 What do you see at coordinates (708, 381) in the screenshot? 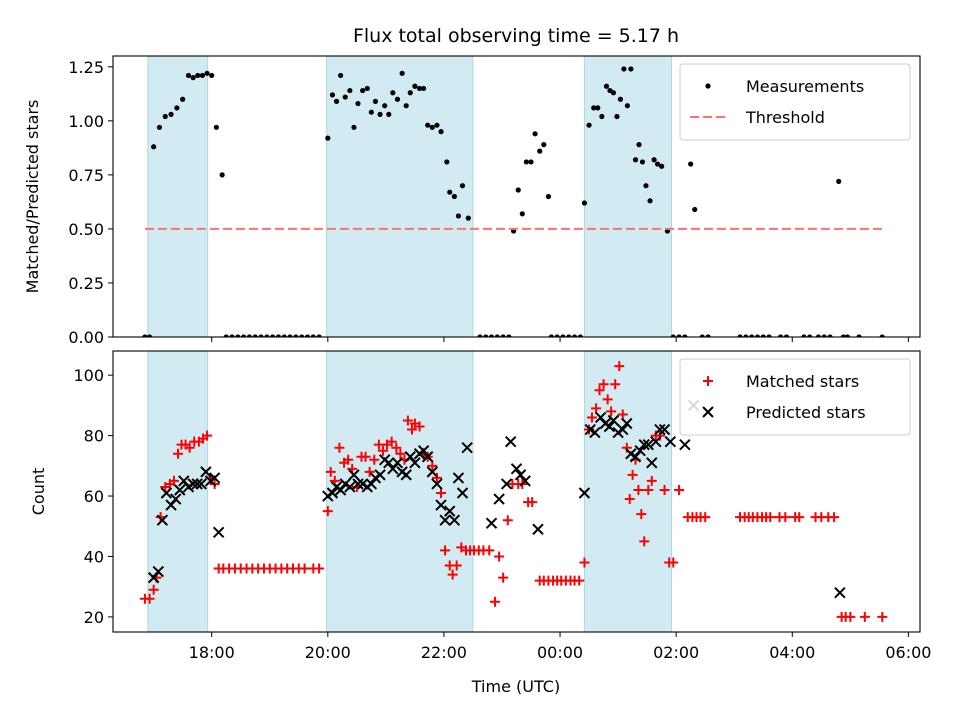
I see `legend-matched-swatch` at bounding box center [708, 381].